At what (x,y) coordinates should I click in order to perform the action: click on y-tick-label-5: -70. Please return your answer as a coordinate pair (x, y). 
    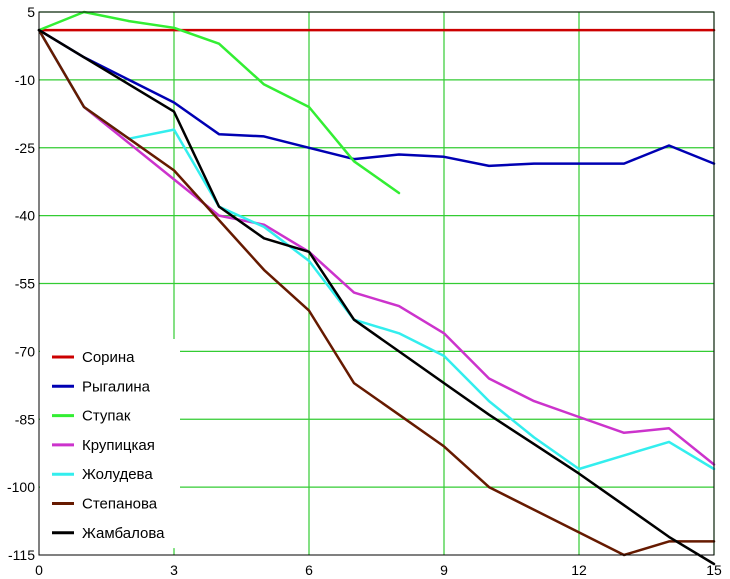
    Looking at the image, I should click on (25, 351).